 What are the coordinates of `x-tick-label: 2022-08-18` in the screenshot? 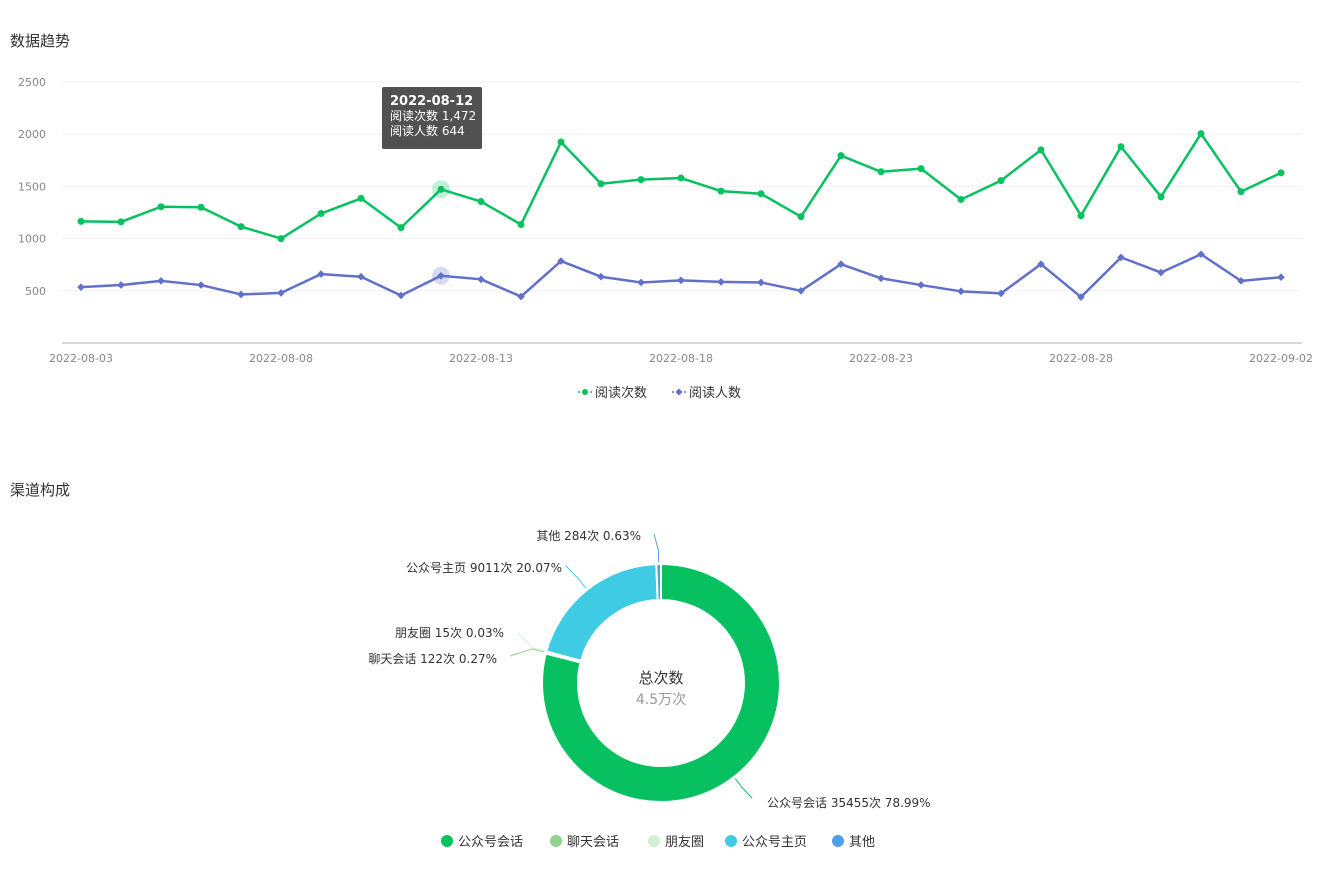 It's located at (681, 358).